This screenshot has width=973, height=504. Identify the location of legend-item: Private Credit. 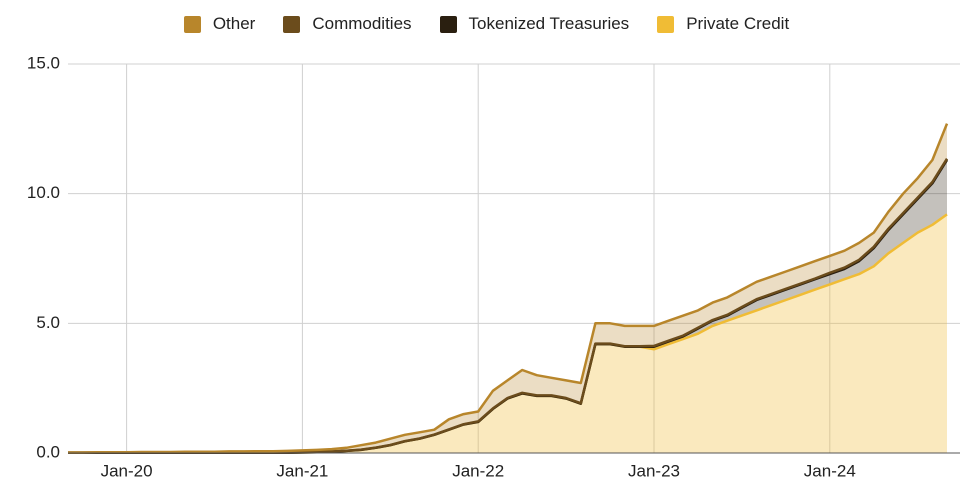
(723, 24).